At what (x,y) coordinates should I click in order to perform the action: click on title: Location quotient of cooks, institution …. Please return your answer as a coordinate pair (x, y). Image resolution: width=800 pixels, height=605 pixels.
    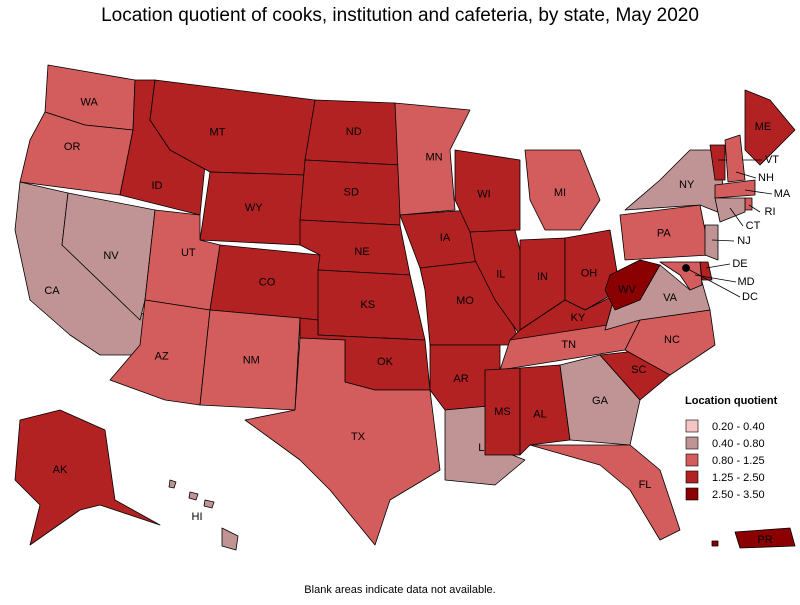
    Looking at the image, I should click on (400, 15).